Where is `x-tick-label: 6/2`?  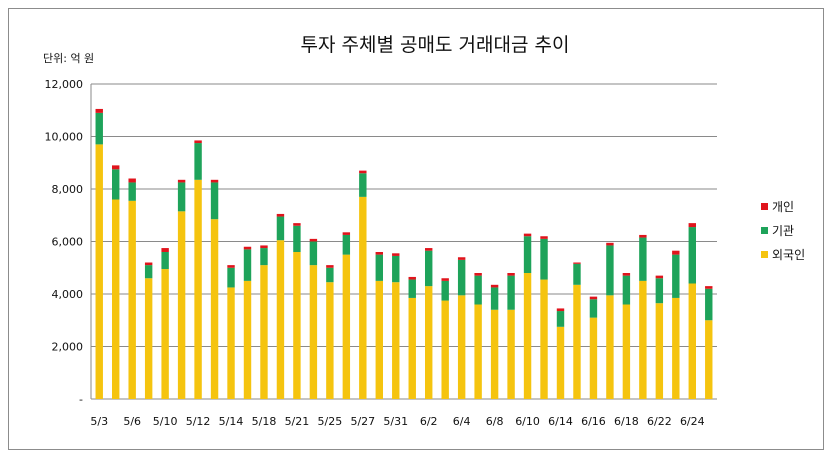 x-tick-label: 6/2 is located at coordinates (429, 421).